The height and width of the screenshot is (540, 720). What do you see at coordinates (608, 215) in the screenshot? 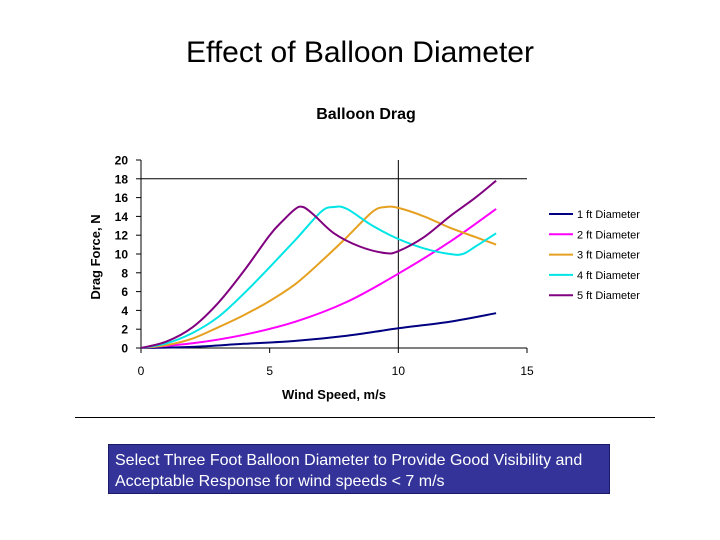
I see `legend-label-1ft: 1 ft Diameter` at bounding box center [608, 215].